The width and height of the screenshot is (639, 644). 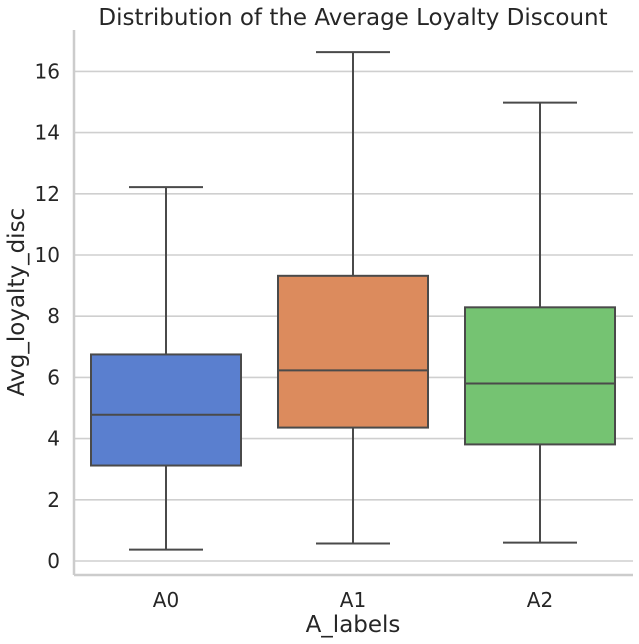 I want to click on y-tick-label: 6, so click(x=53, y=377).